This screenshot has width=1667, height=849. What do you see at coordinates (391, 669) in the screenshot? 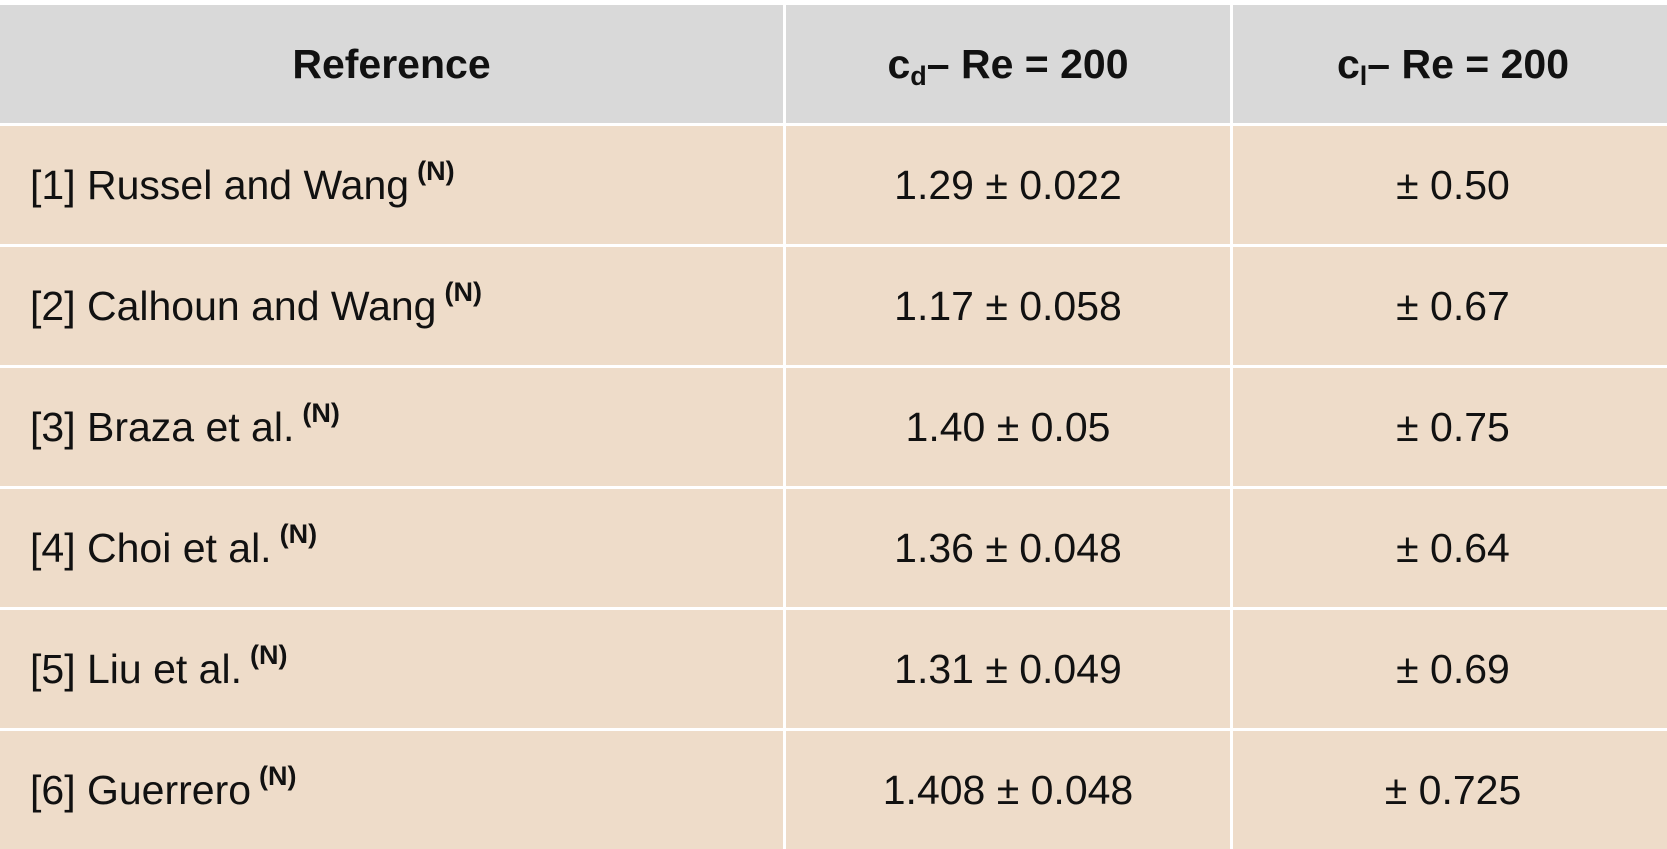
I see `row-5-reference: [5] Liu et al. (N)` at bounding box center [391, 669].